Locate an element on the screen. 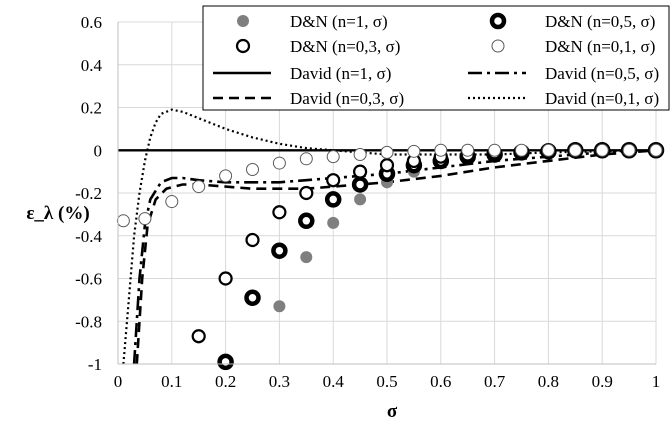 This screenshot has height=425, width=672. x-tick-label: 0.8 is located at coordinates (548, 381).